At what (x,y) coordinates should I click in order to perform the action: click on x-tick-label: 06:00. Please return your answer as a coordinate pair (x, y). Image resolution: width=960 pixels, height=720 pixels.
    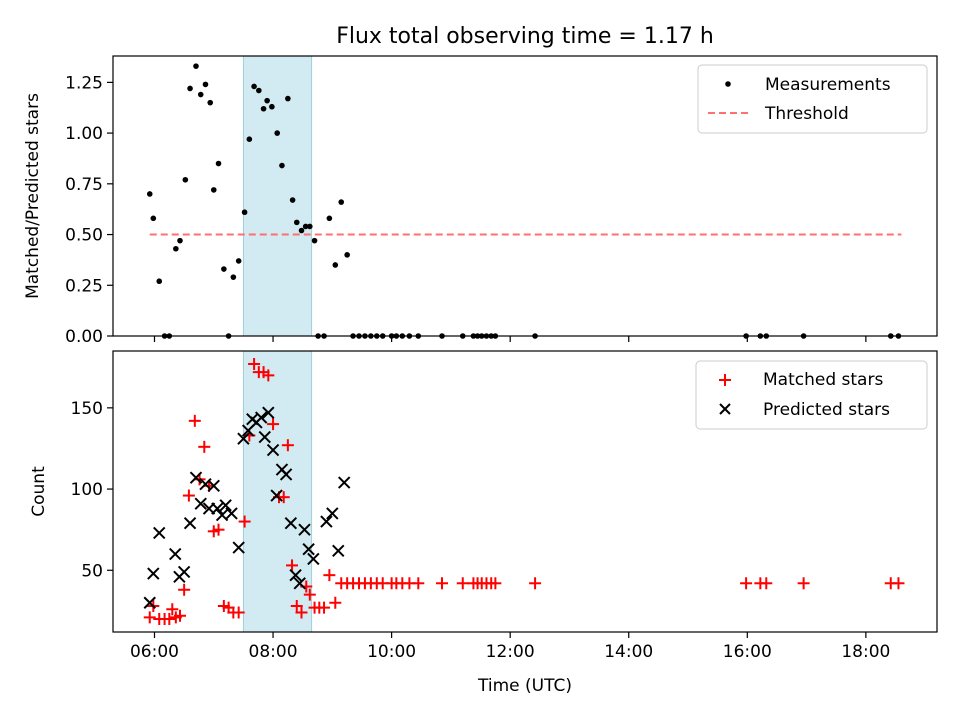
    Looking at the image, I should click on (154, 652).